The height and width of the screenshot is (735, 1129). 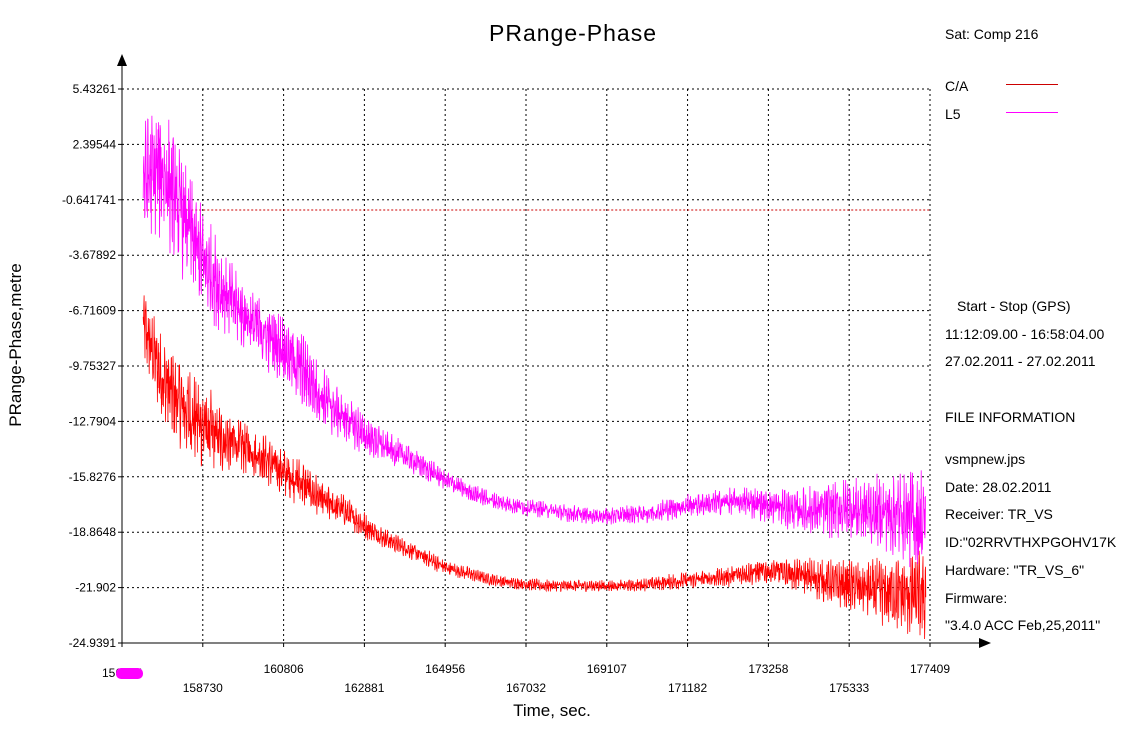 I want to click on x-tick-label-upper: 173258, so click(x=768, y=669).